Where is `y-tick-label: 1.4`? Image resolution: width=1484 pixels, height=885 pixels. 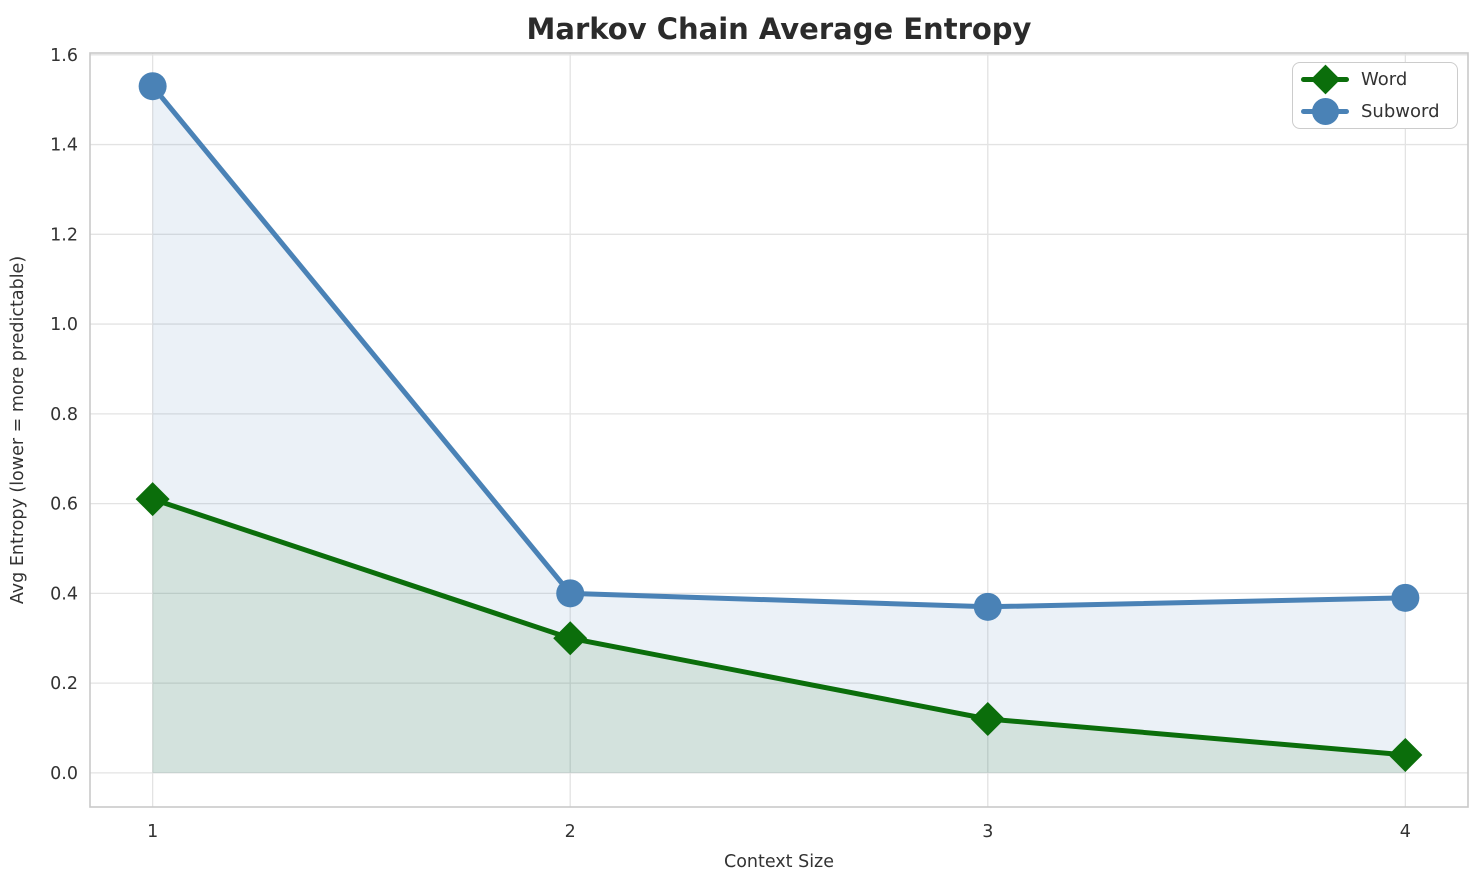 y-tick-label: 1.4 is located at coordinates (64, 146).